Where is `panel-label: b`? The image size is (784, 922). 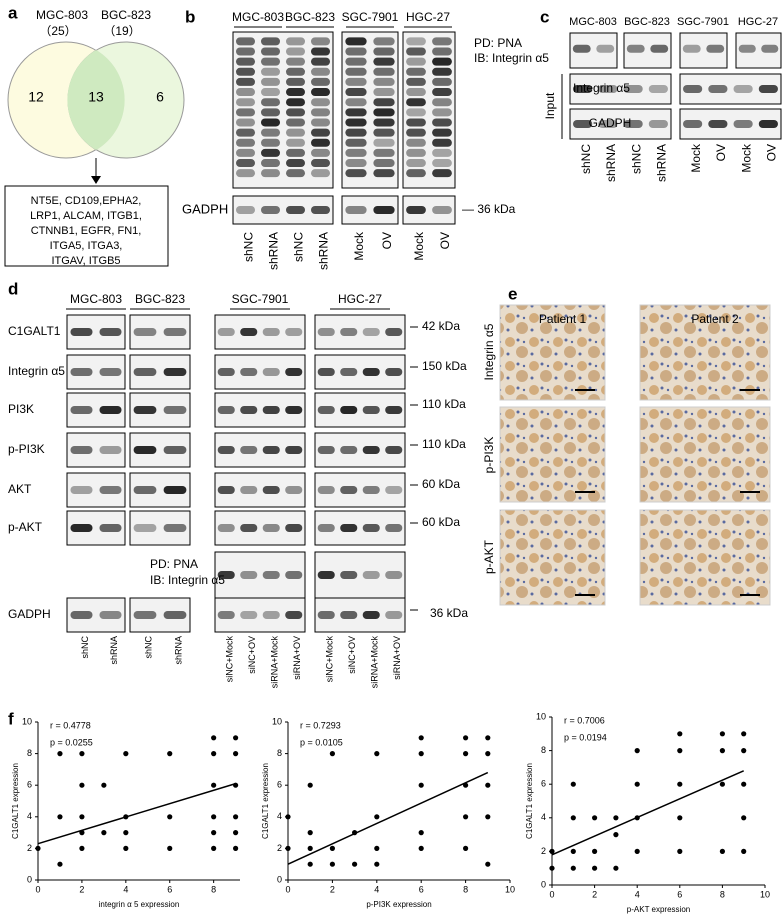 panel-label: b is located at coordinates (190, 16).